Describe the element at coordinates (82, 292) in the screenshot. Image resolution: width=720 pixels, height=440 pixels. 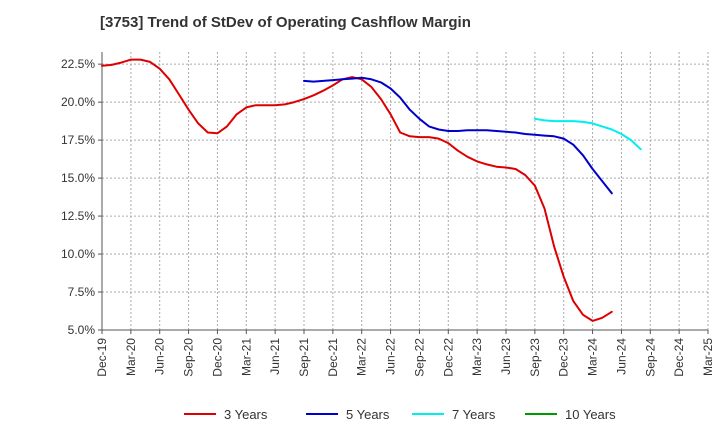
I see `y-tick-label: 7.5%` at that location.